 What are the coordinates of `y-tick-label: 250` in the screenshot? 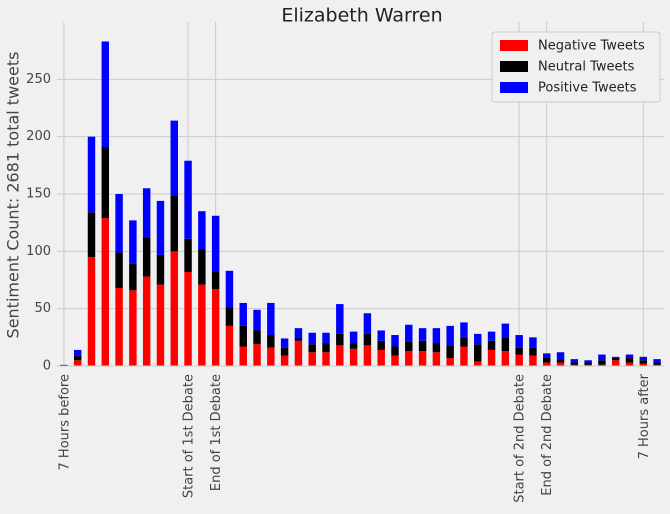 It's located at (38, 79).